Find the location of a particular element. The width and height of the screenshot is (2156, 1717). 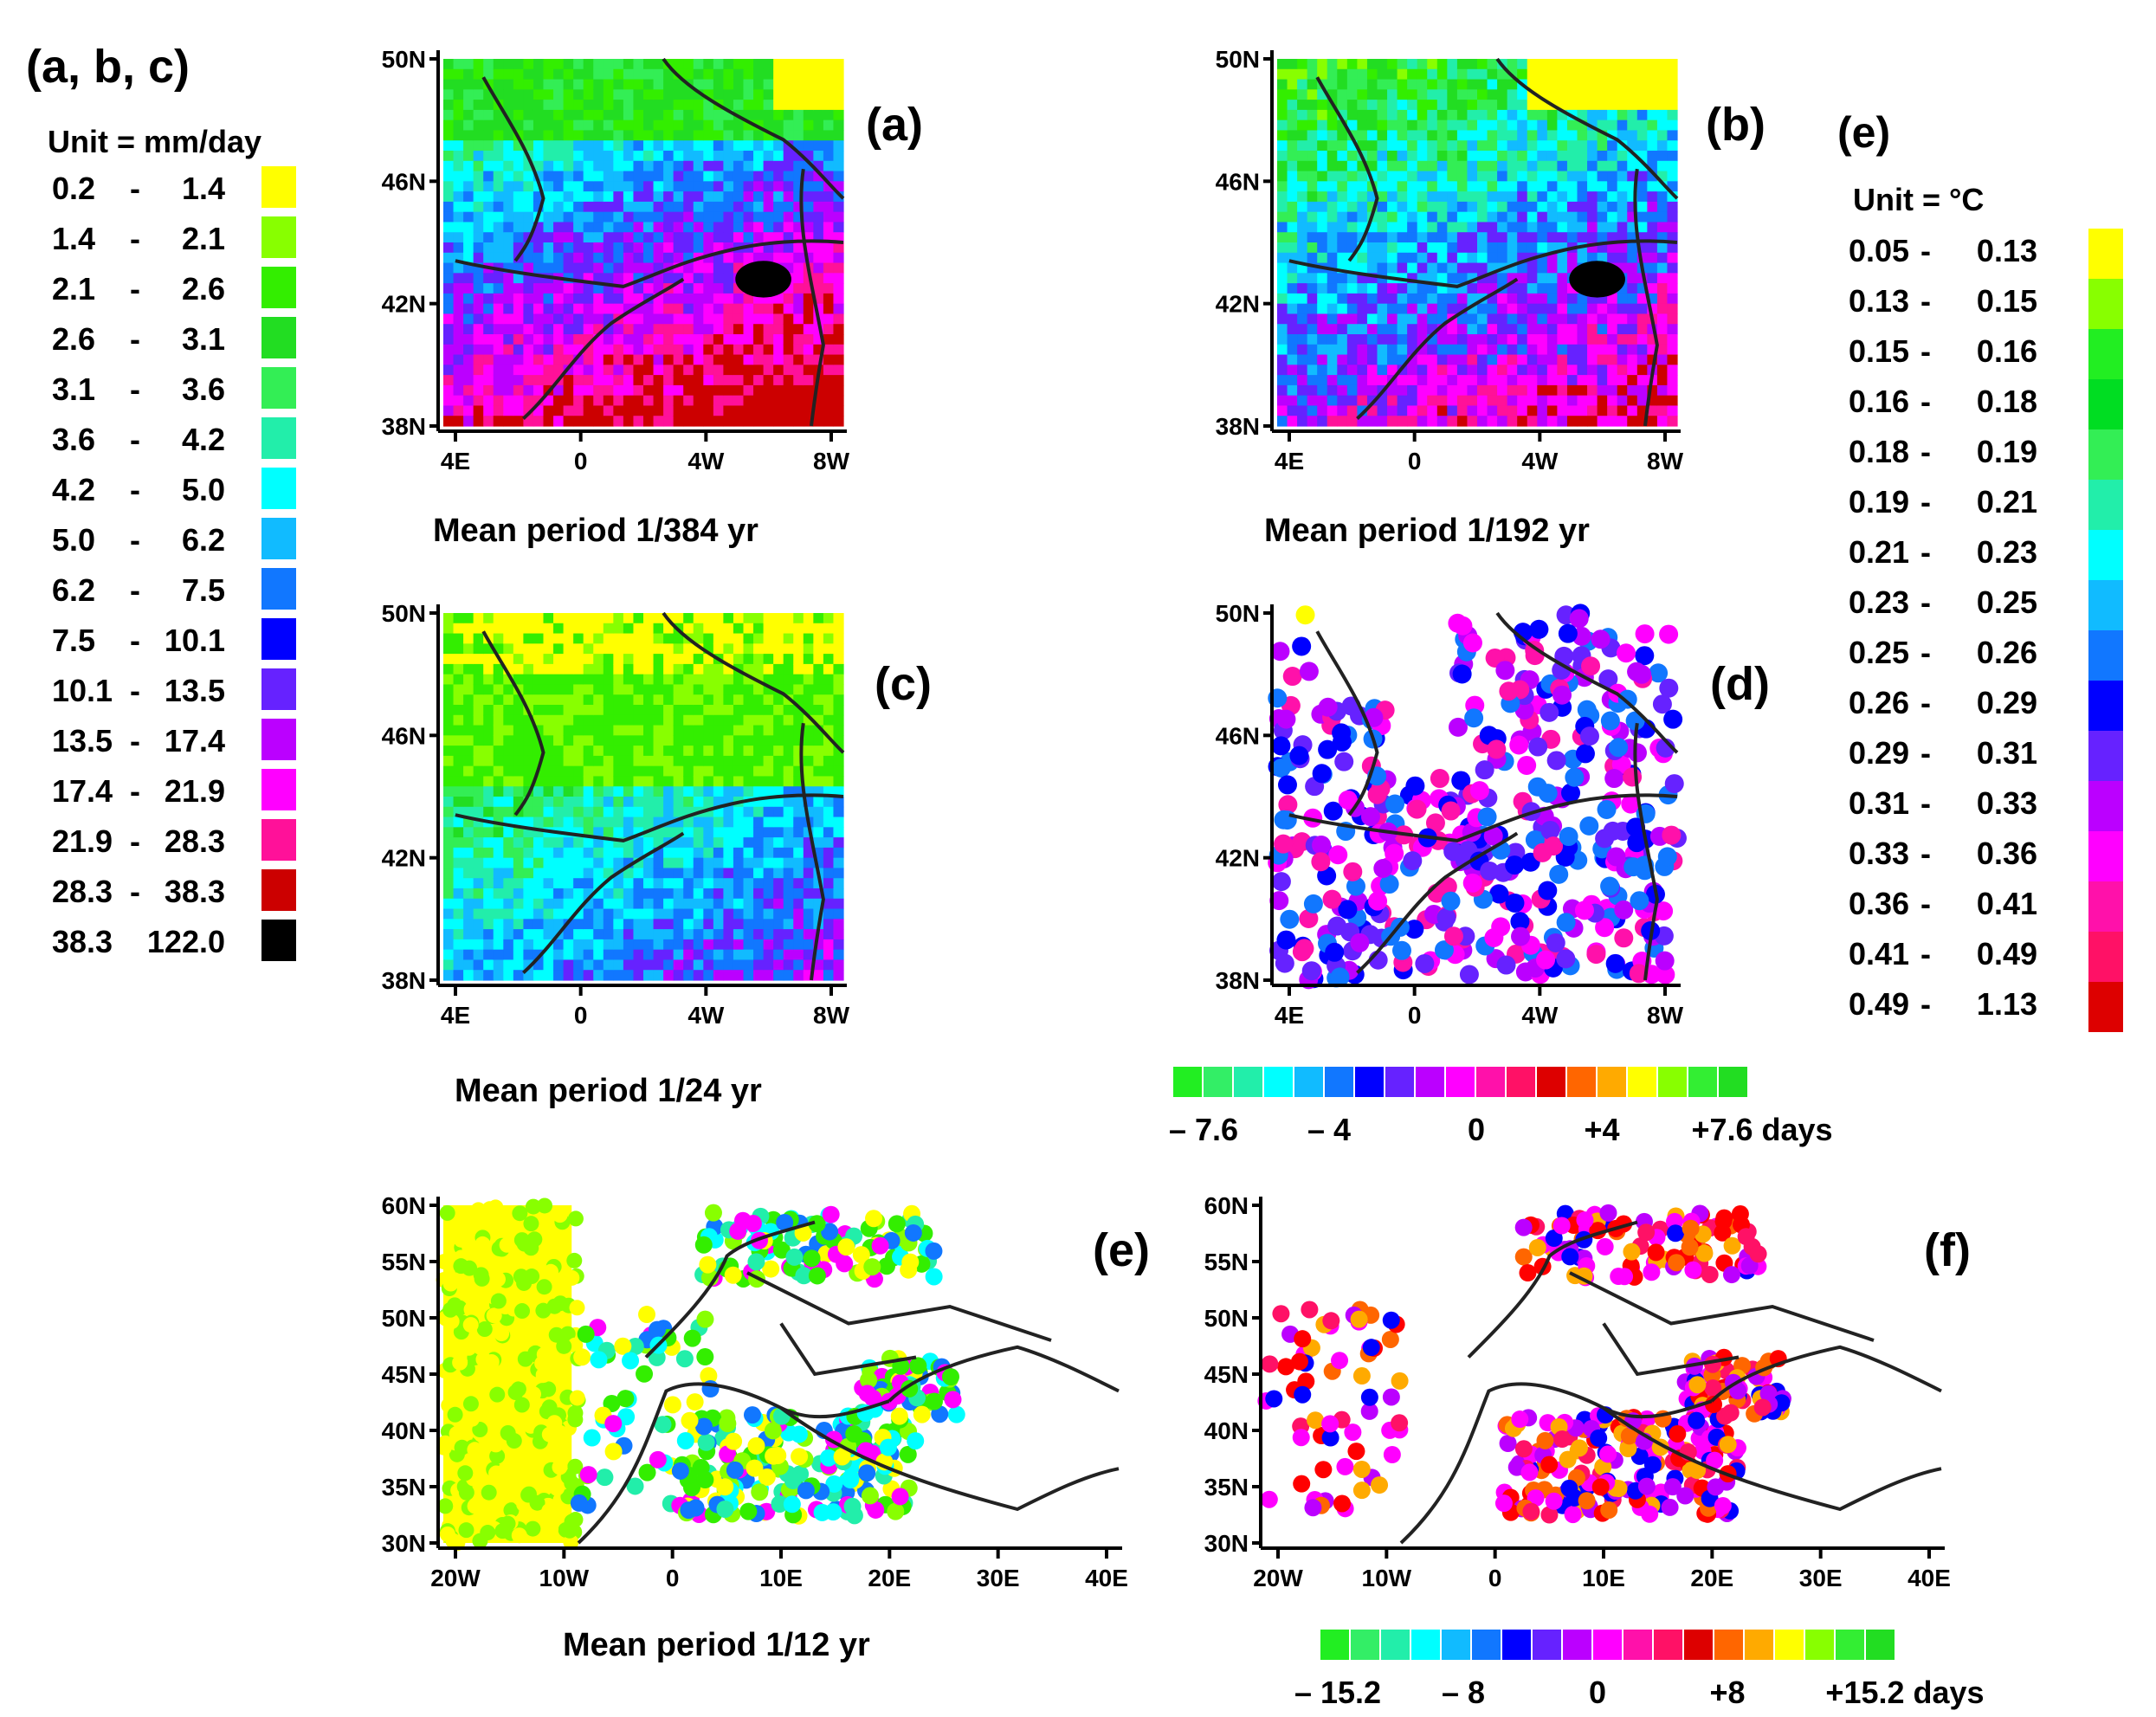

left-legend-hi: 38.3 is located at coordinates (195, 891).